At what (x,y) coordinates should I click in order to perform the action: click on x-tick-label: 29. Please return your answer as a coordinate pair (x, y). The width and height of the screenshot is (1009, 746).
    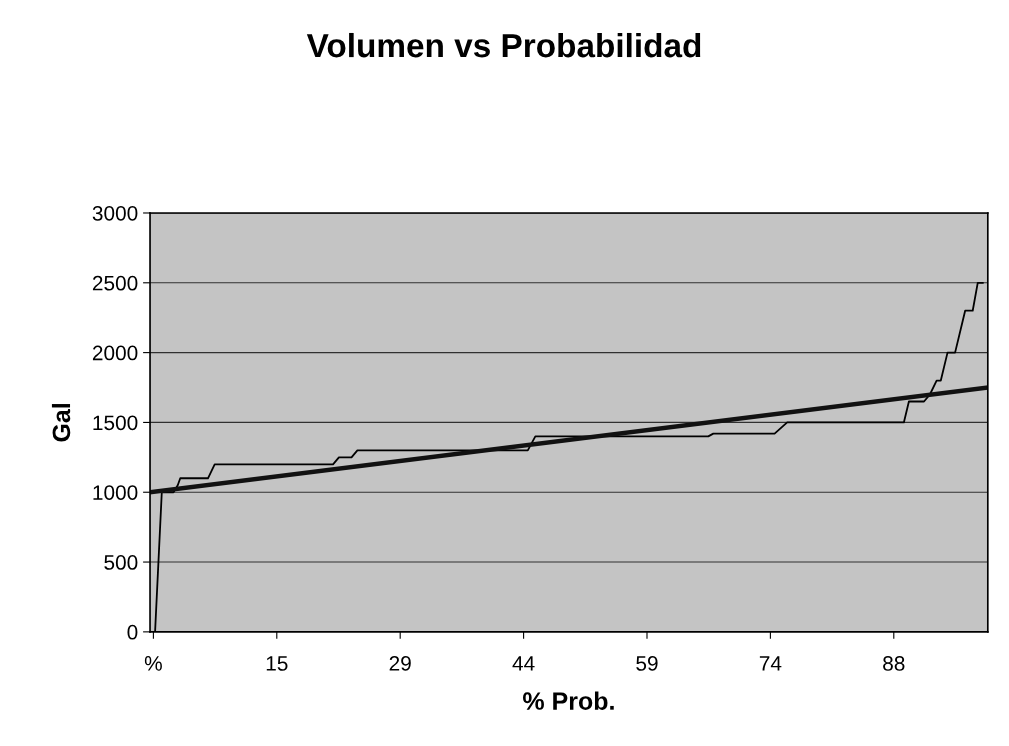
    Looking at the image, I should click on (400, 663).